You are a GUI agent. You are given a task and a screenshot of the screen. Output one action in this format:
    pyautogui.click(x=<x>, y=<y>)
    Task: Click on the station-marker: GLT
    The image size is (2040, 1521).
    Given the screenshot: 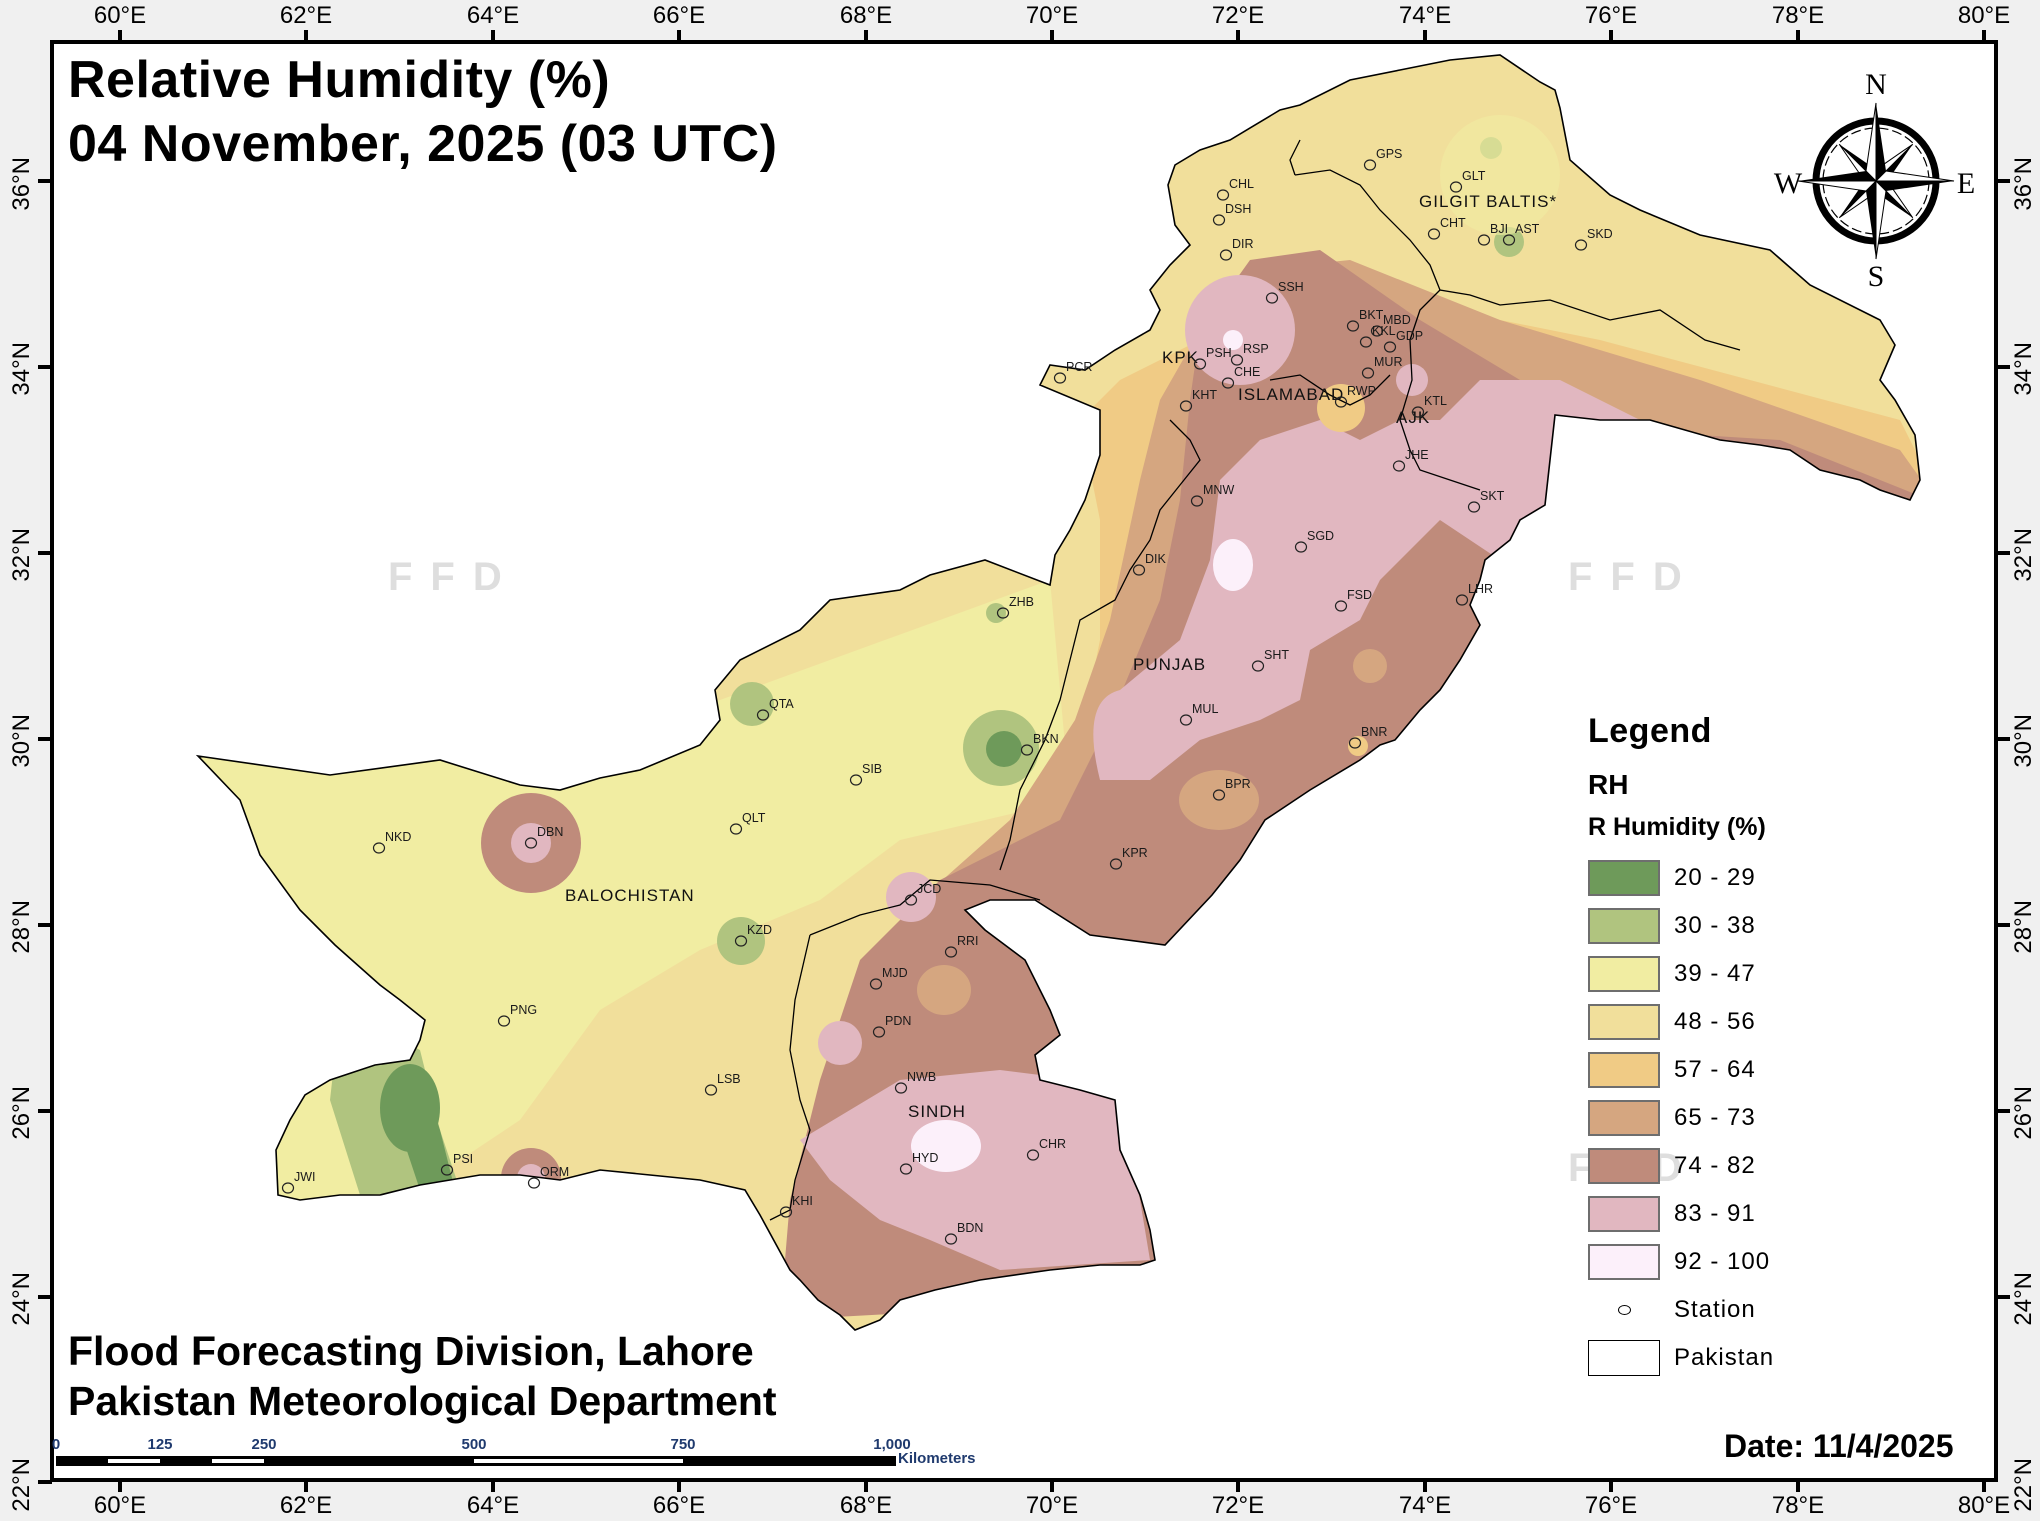 What is the action you would take?
    pyautogui.click(x=1467, y=181)
    